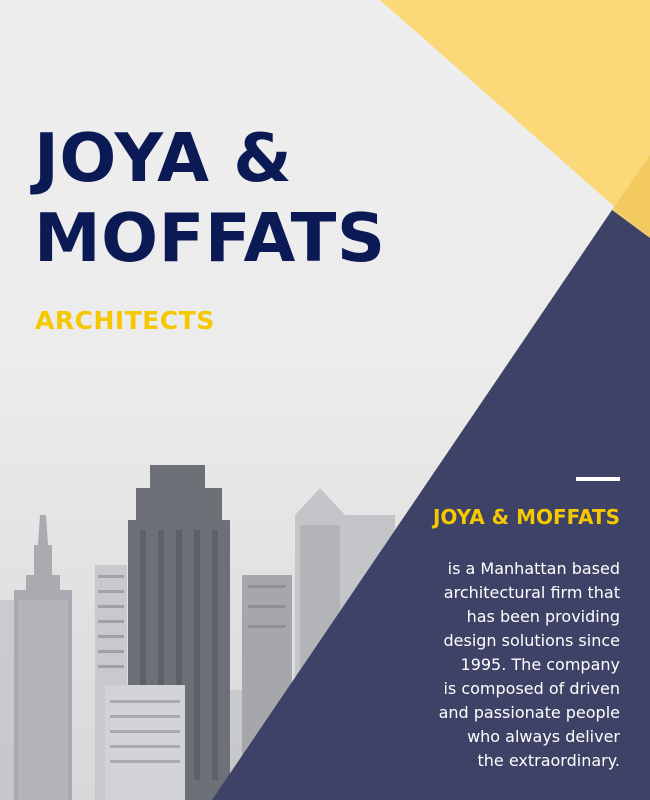 This screenshot has height=800, width=650. I want to click on about-line: and passionate people, so click(529, 712).